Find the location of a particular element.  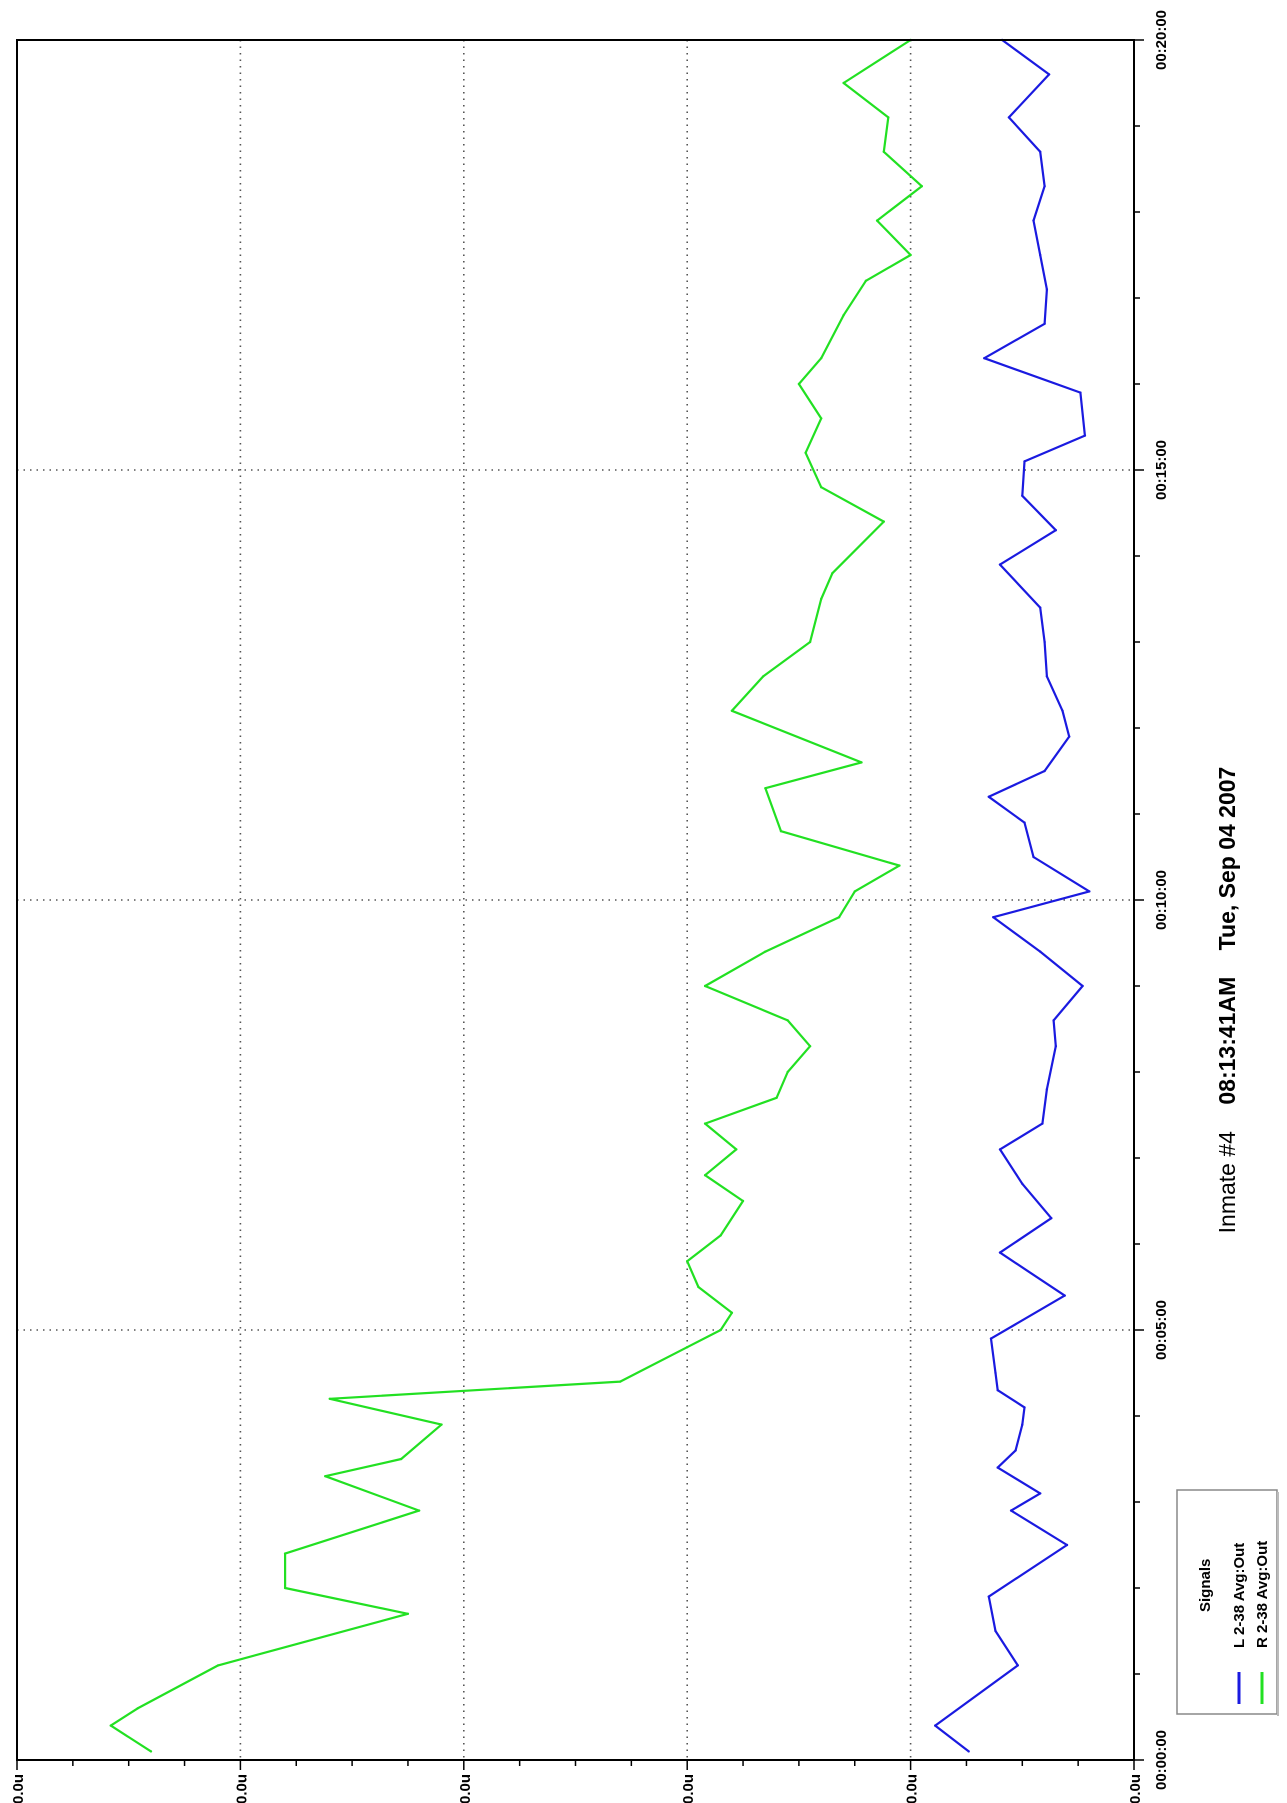

value-tick-label: 60.0u is located at coordinates (18, 1788).